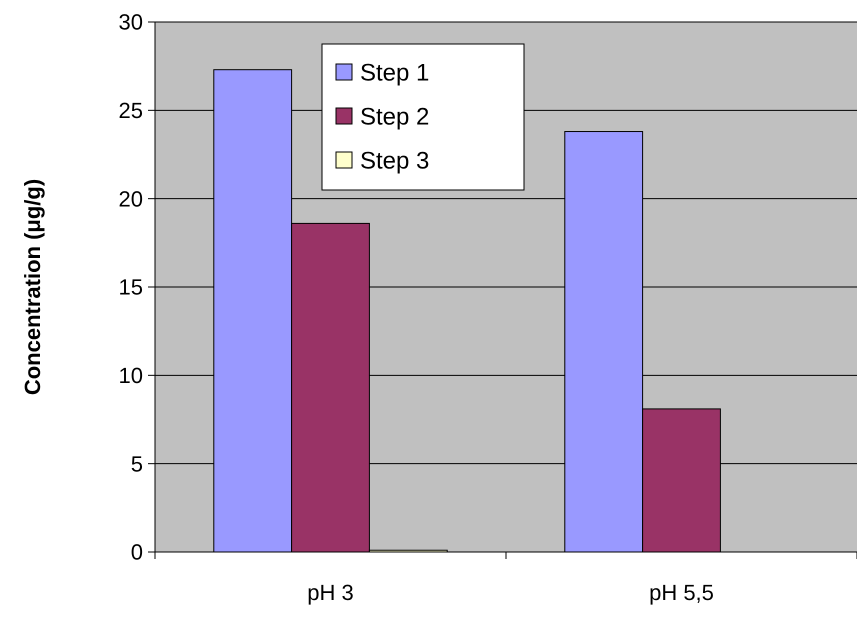  I want to click on y-tick-label: 15, so click(130, 287).